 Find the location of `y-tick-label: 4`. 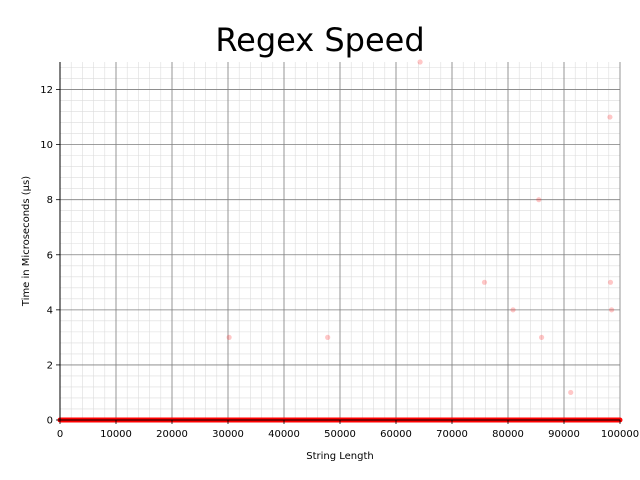

y-tick-label: 4 is located at coordinates (50, 310).